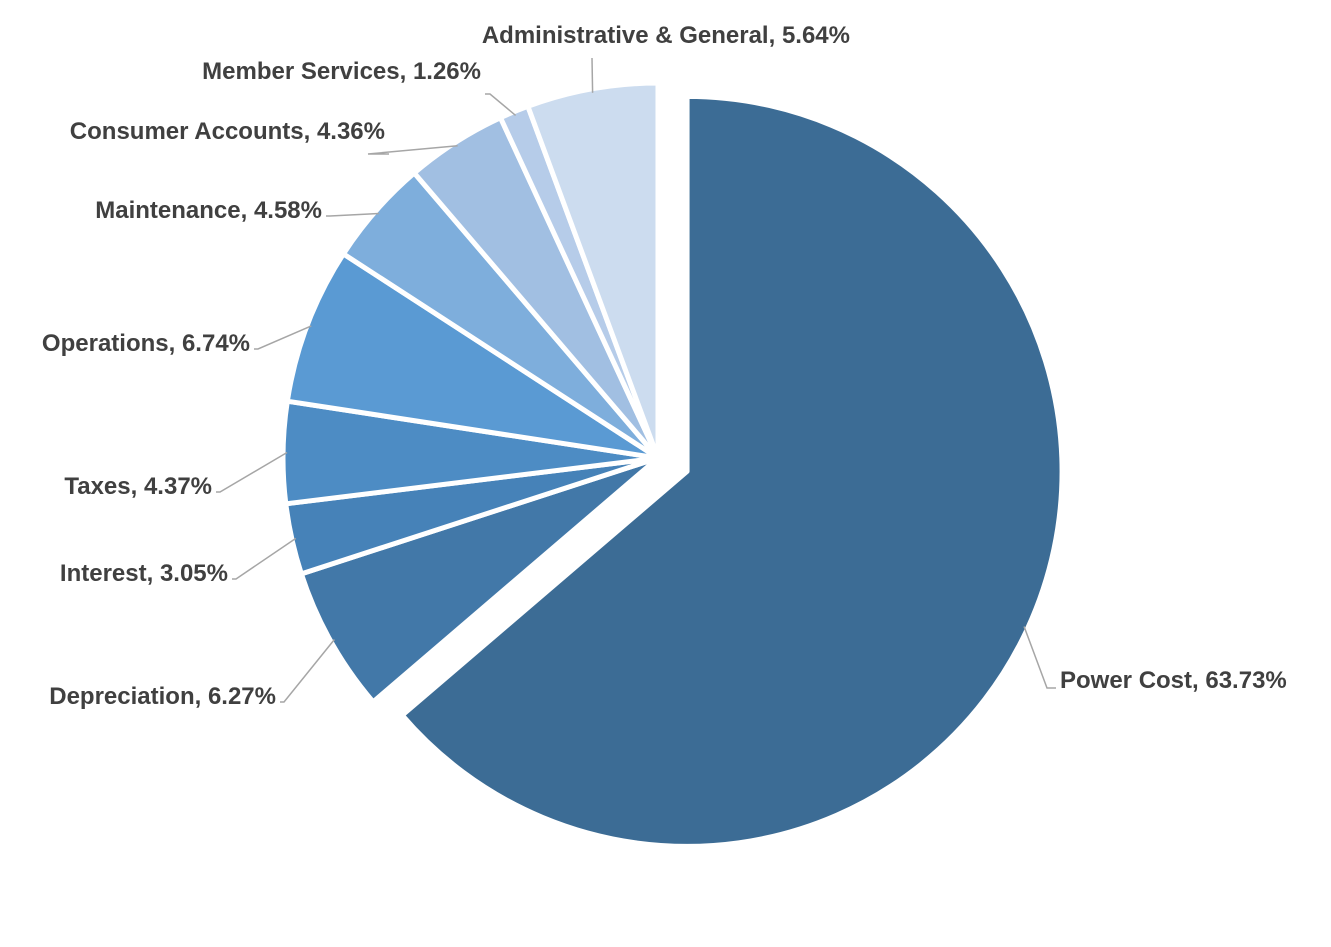  Describe the element at coordinates (227, 131) in the screenshot. I see `data-label-consumer-accounts: Consumer Accounts, 4.36%` at that location.